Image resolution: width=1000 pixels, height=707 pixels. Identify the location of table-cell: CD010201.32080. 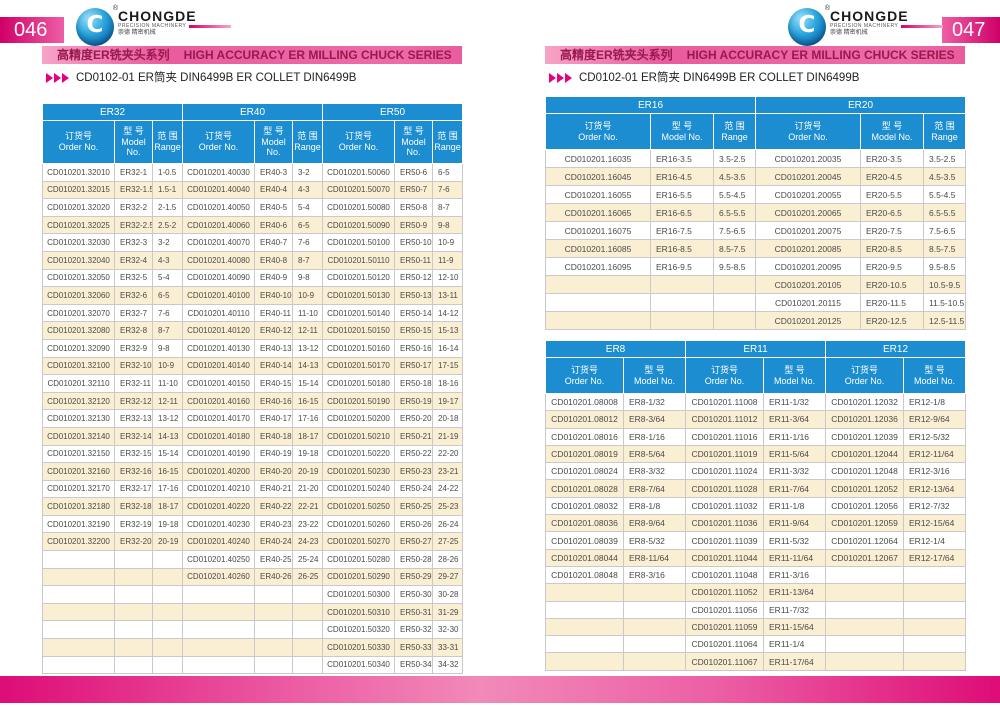
(78, 330).